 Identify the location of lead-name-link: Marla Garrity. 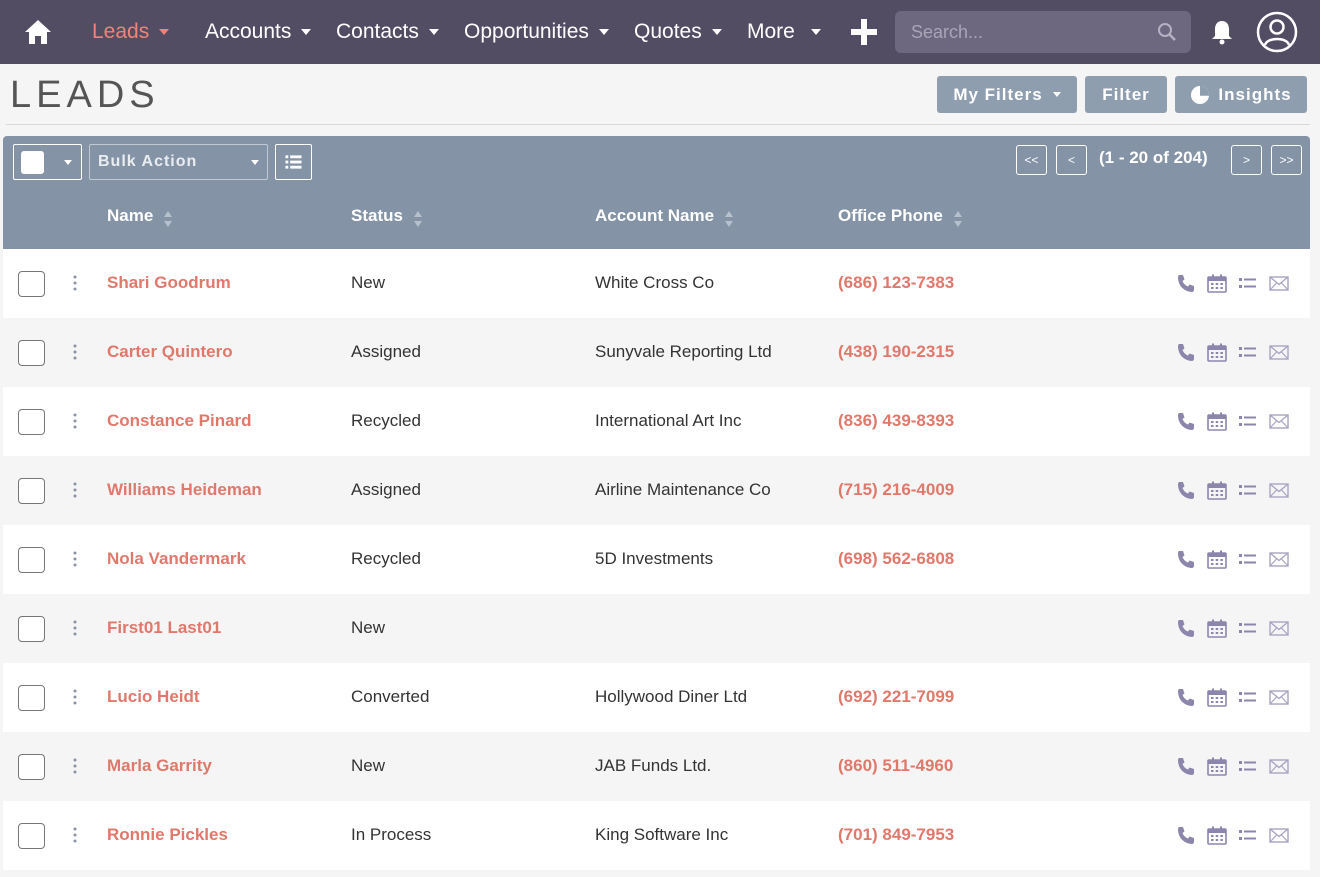
(159, 765).